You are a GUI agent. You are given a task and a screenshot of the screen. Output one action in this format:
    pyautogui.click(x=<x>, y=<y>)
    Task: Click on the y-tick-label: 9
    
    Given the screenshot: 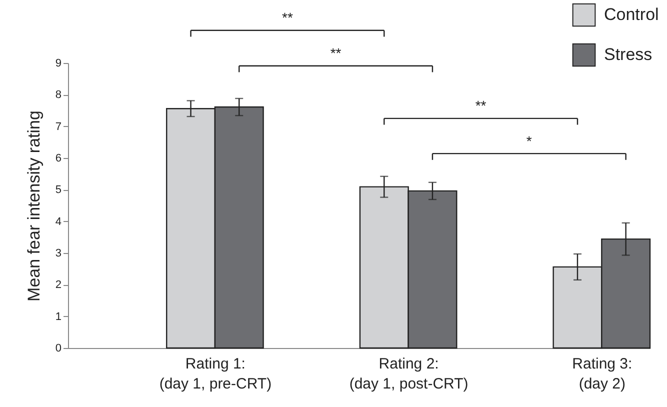 What is the action you would take?
    pyautogui.click(x=58, y=64)
    